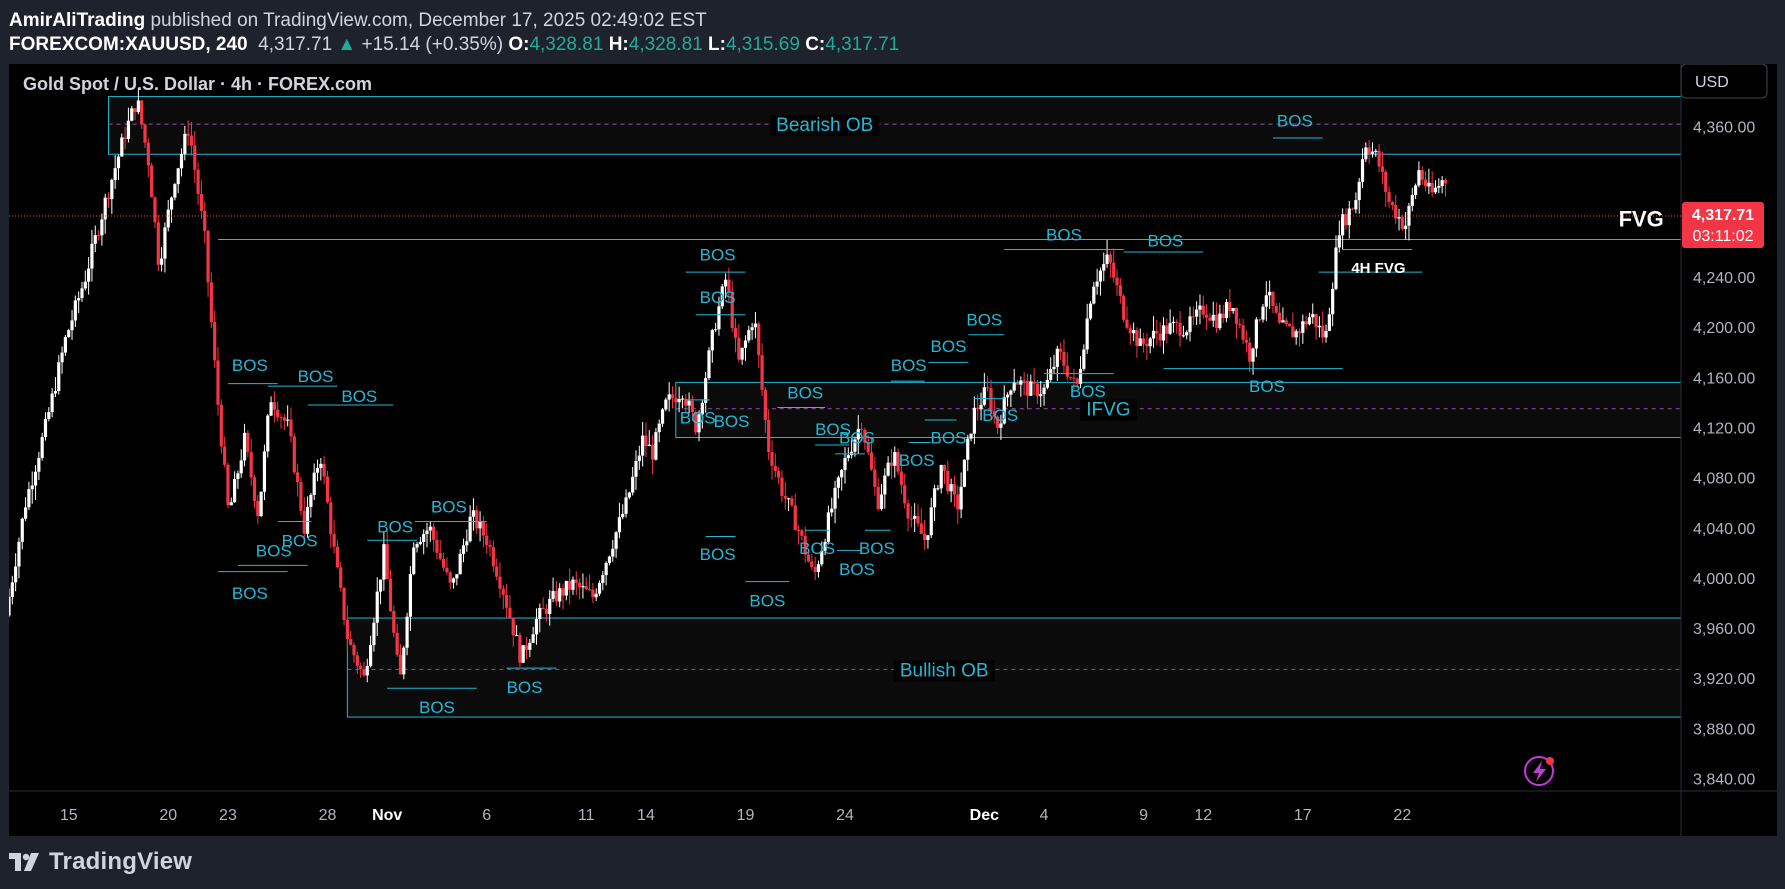 This screenshot has height=889, width=1785. Describe the element at coordinates (519, 44) in the screenshot. I see `open-label: O:` at that location.